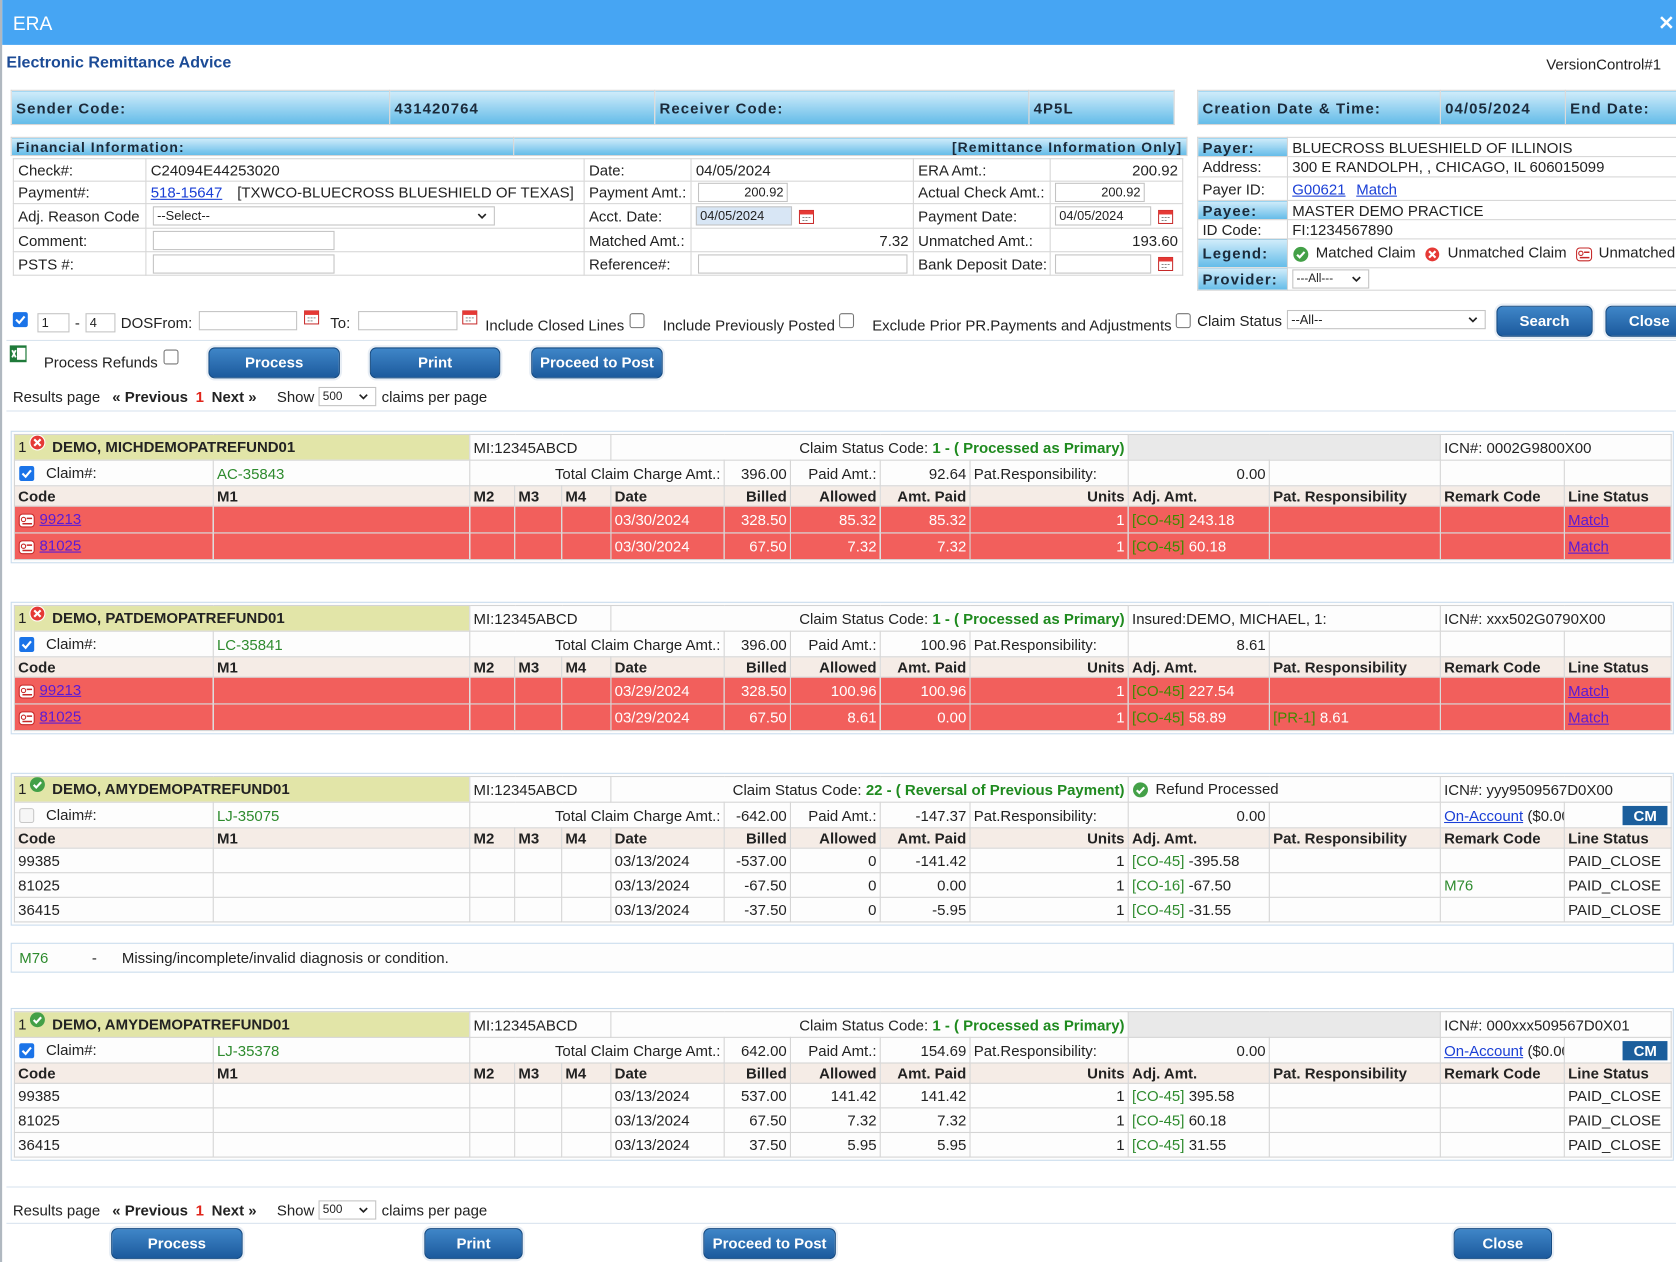  Describe the element at coordinates (1492, 1073) in the screenshot. I see `column-header: Remark Code` at that location.